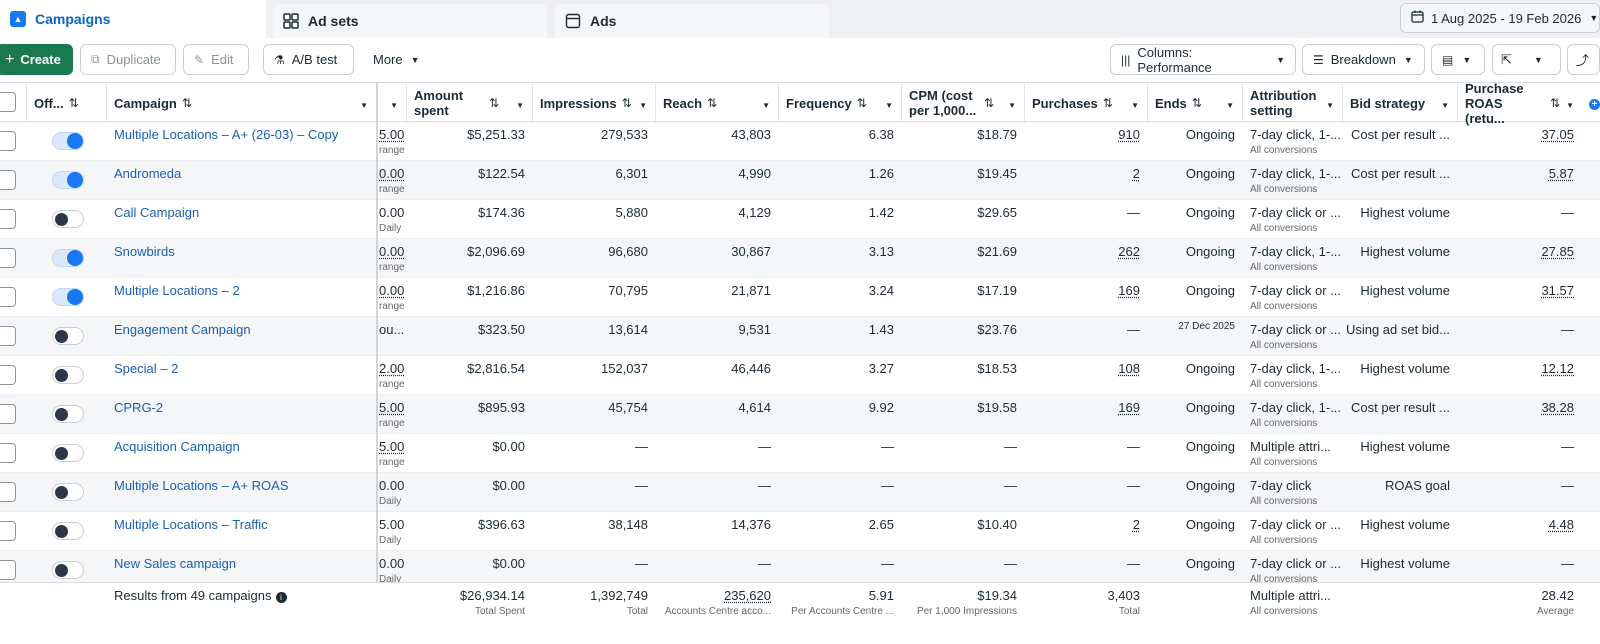  What do you see at coordinates (128, 59) in the screenshot?
I see `duplicate-button: ⧉ Duplicate` at bounding box center [128, 59].